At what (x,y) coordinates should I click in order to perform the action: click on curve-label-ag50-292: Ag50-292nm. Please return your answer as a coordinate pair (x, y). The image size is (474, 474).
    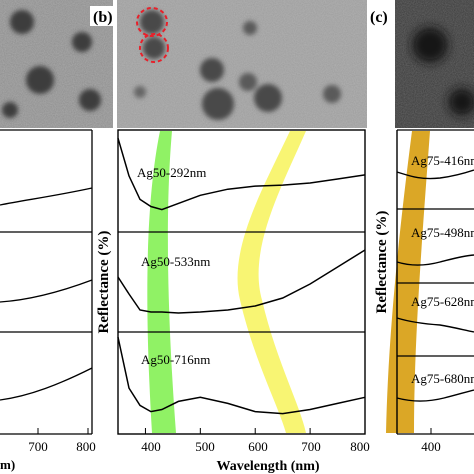
    Looking at the image, I should click on (171, 172).